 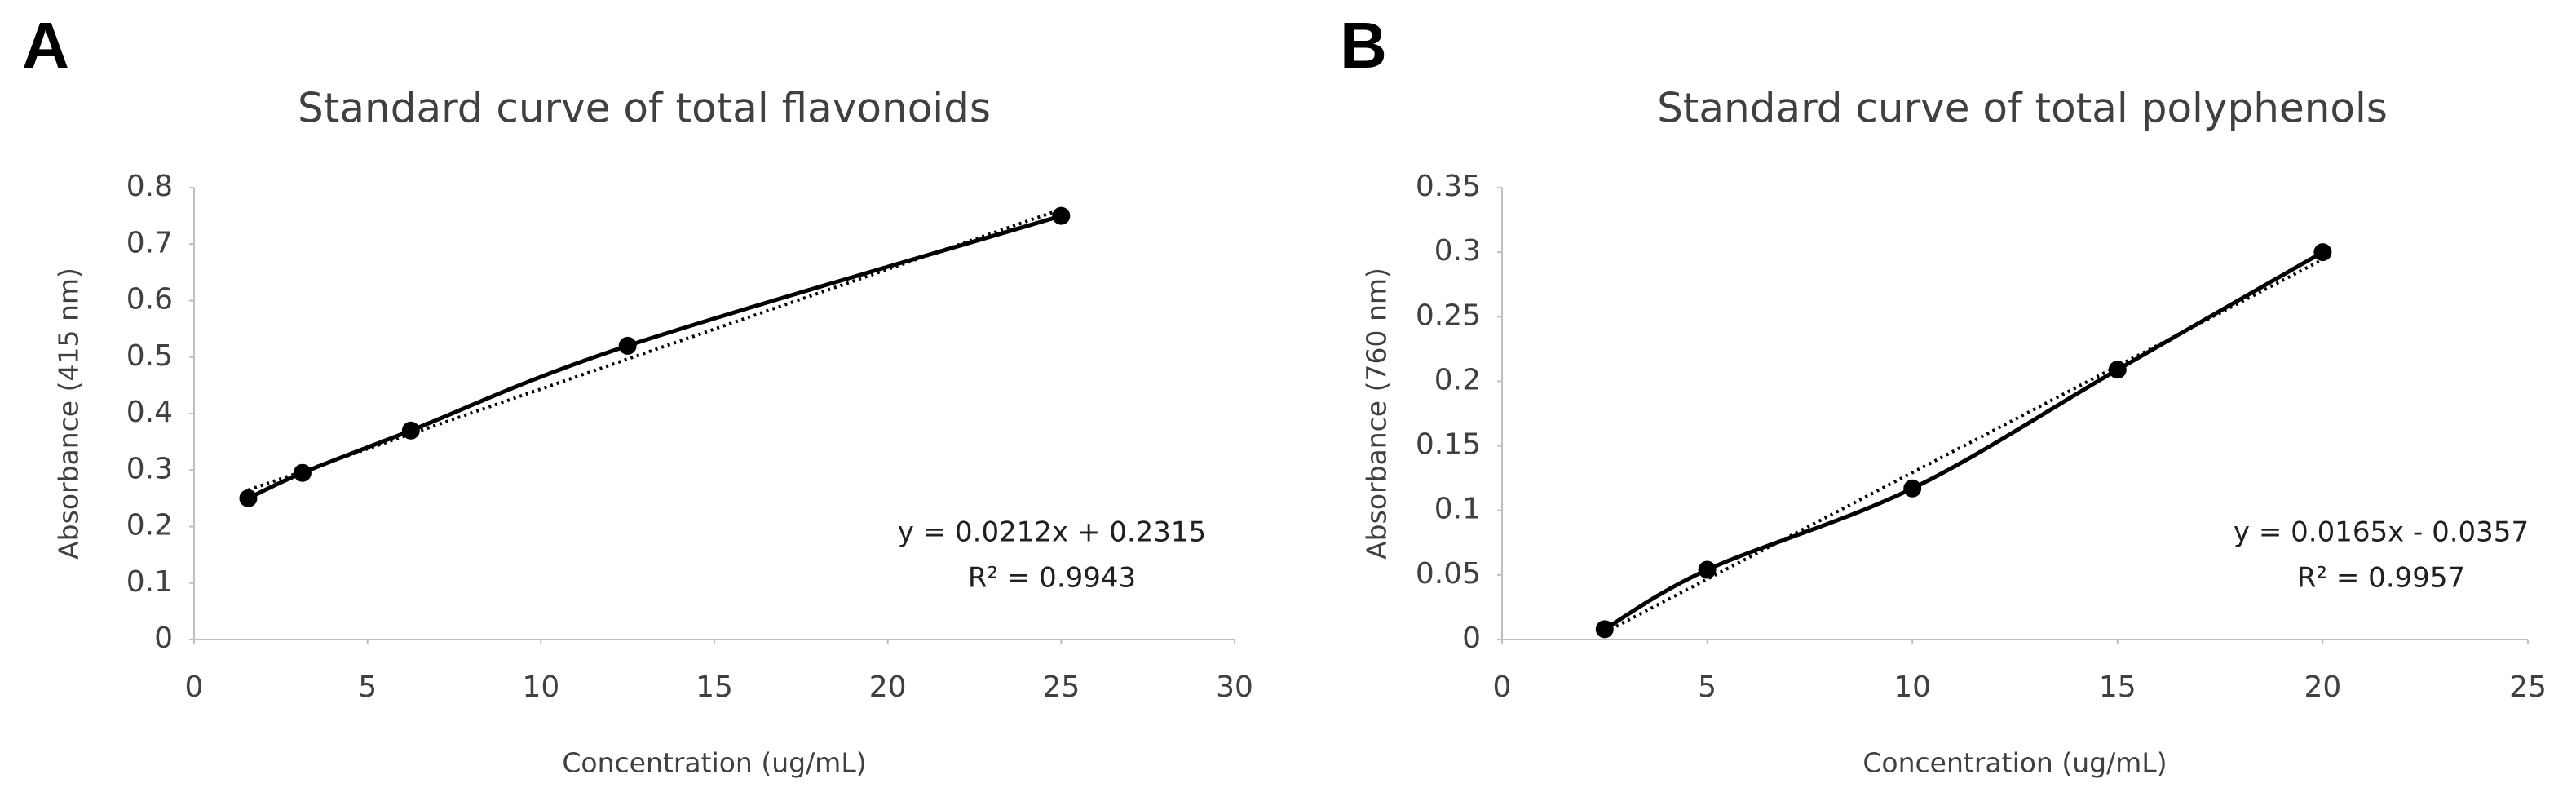 I want to click on equation: y = 0.0212x + 0.2315, so click(x=1052, y=532).